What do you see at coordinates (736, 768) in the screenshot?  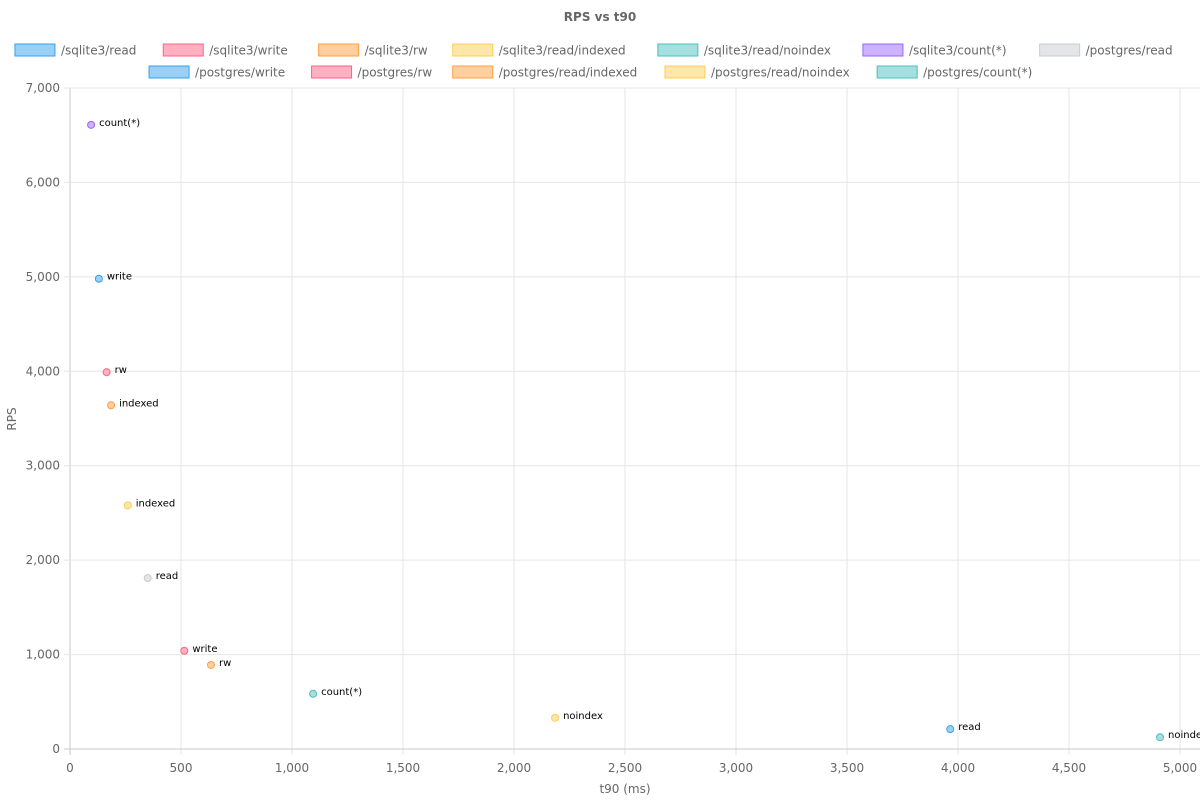 I see `x-tick-label: 3,000` at bounding box center [736, 768].